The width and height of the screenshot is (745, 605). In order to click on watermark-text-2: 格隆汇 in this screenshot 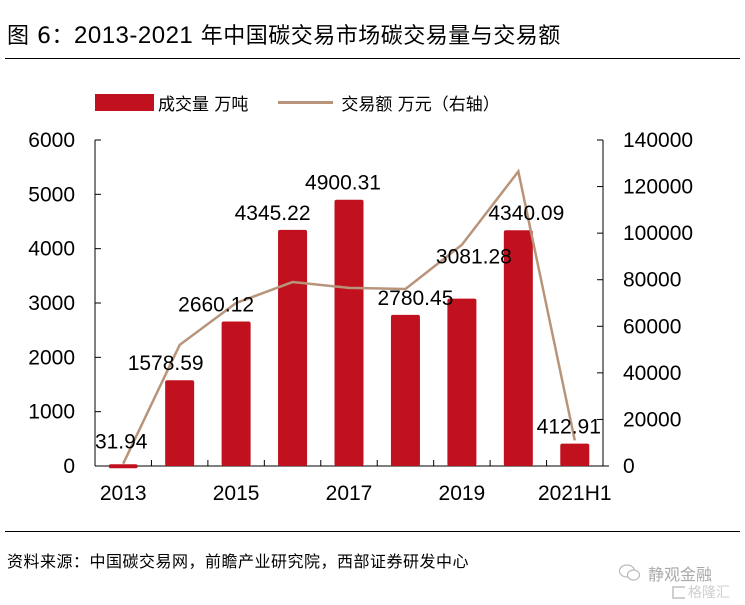, I will do `click(709, 593)`.